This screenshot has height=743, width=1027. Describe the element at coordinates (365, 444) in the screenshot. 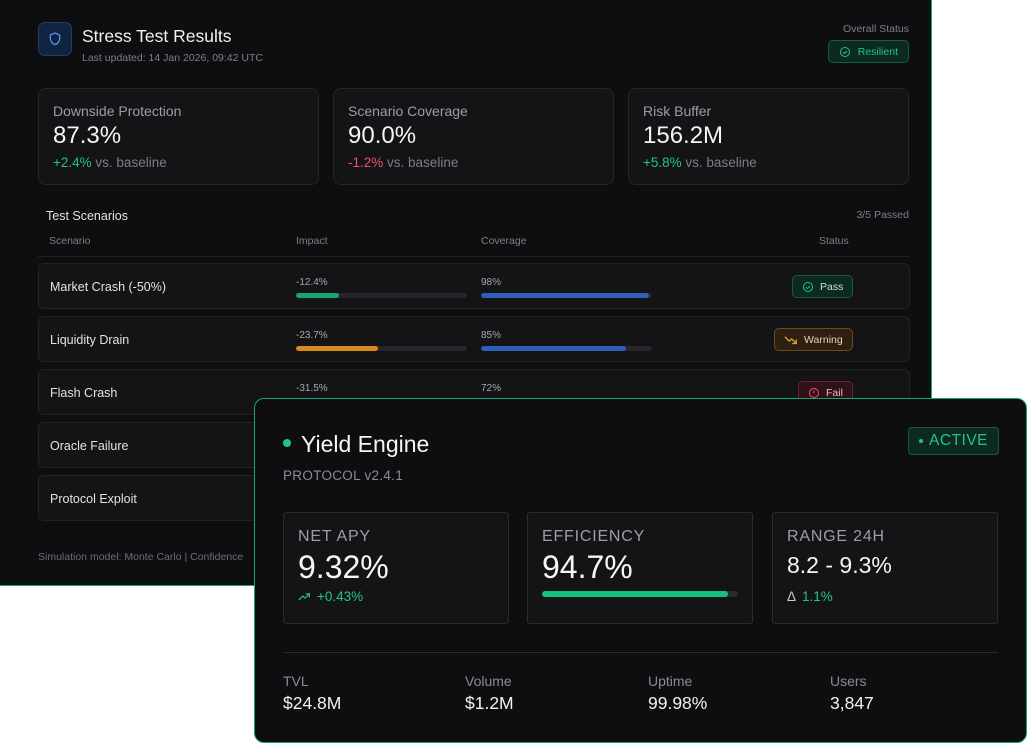

I see `engine-title: Yield Engine` at that location.